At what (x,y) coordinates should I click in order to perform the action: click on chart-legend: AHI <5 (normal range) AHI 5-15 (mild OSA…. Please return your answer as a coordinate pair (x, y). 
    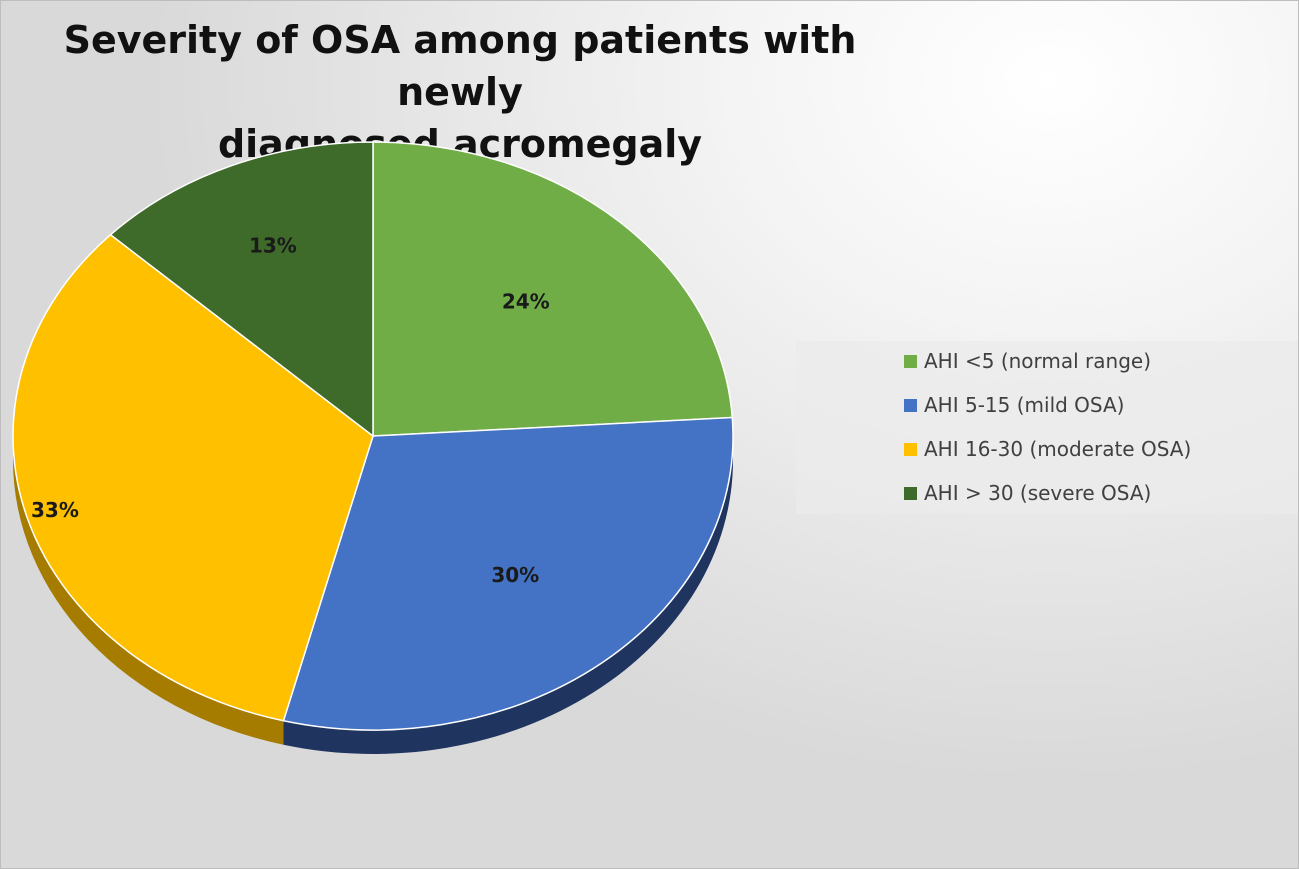
    Looking at the image, I should click on (1047, 427).